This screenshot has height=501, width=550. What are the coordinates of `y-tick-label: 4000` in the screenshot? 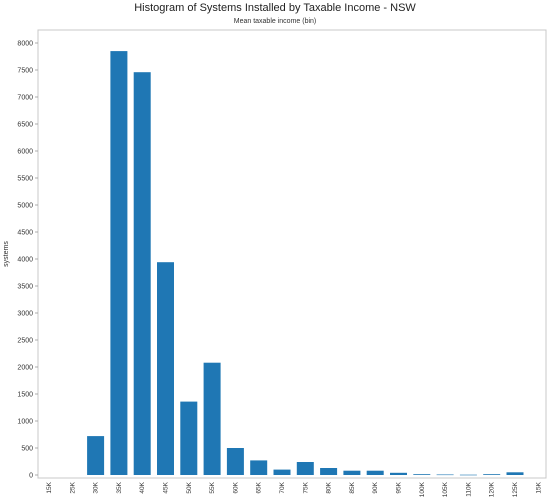 It's located at (25, 260).